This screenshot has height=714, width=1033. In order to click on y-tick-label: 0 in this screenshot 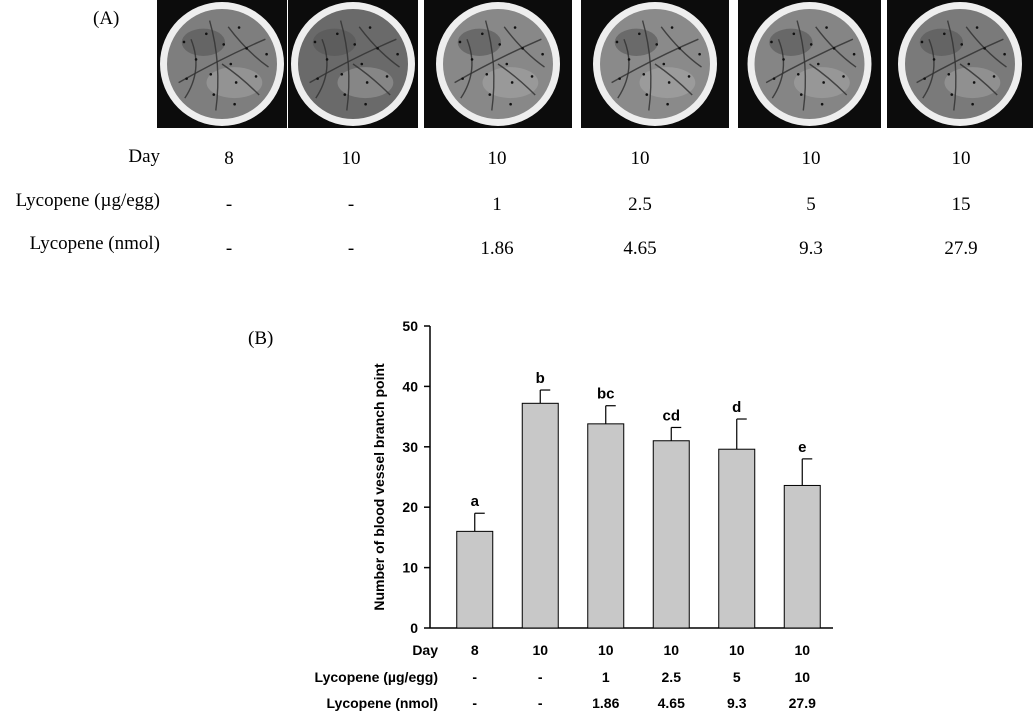, I will do `click(414, 628)`.